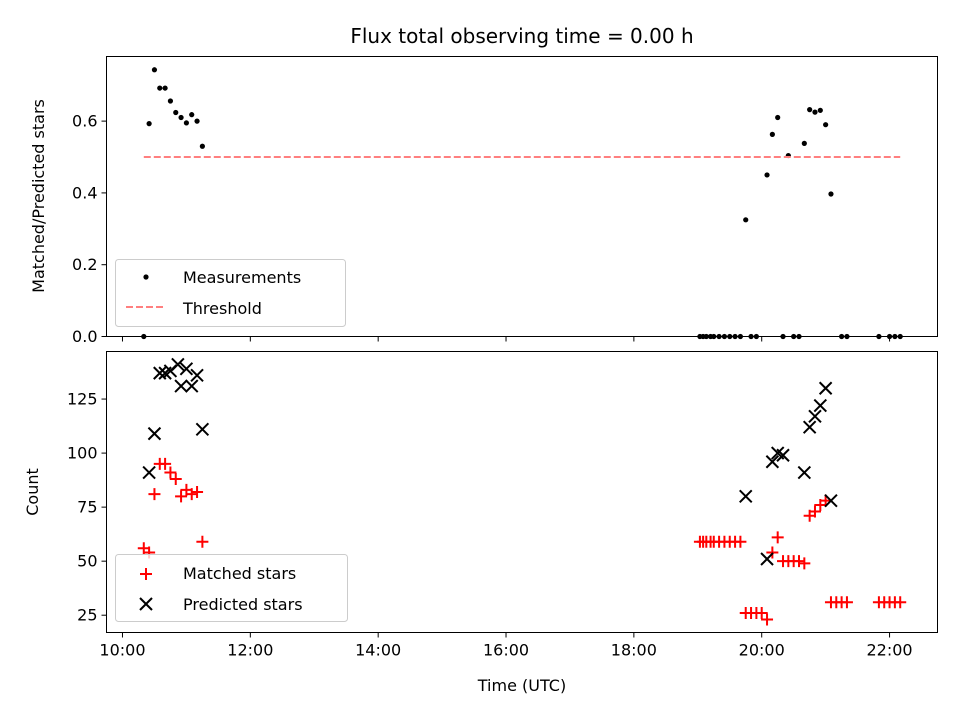 The image size is (960, 720). I want to click on x-tick-label-4: 18:00, so click(634, 650).